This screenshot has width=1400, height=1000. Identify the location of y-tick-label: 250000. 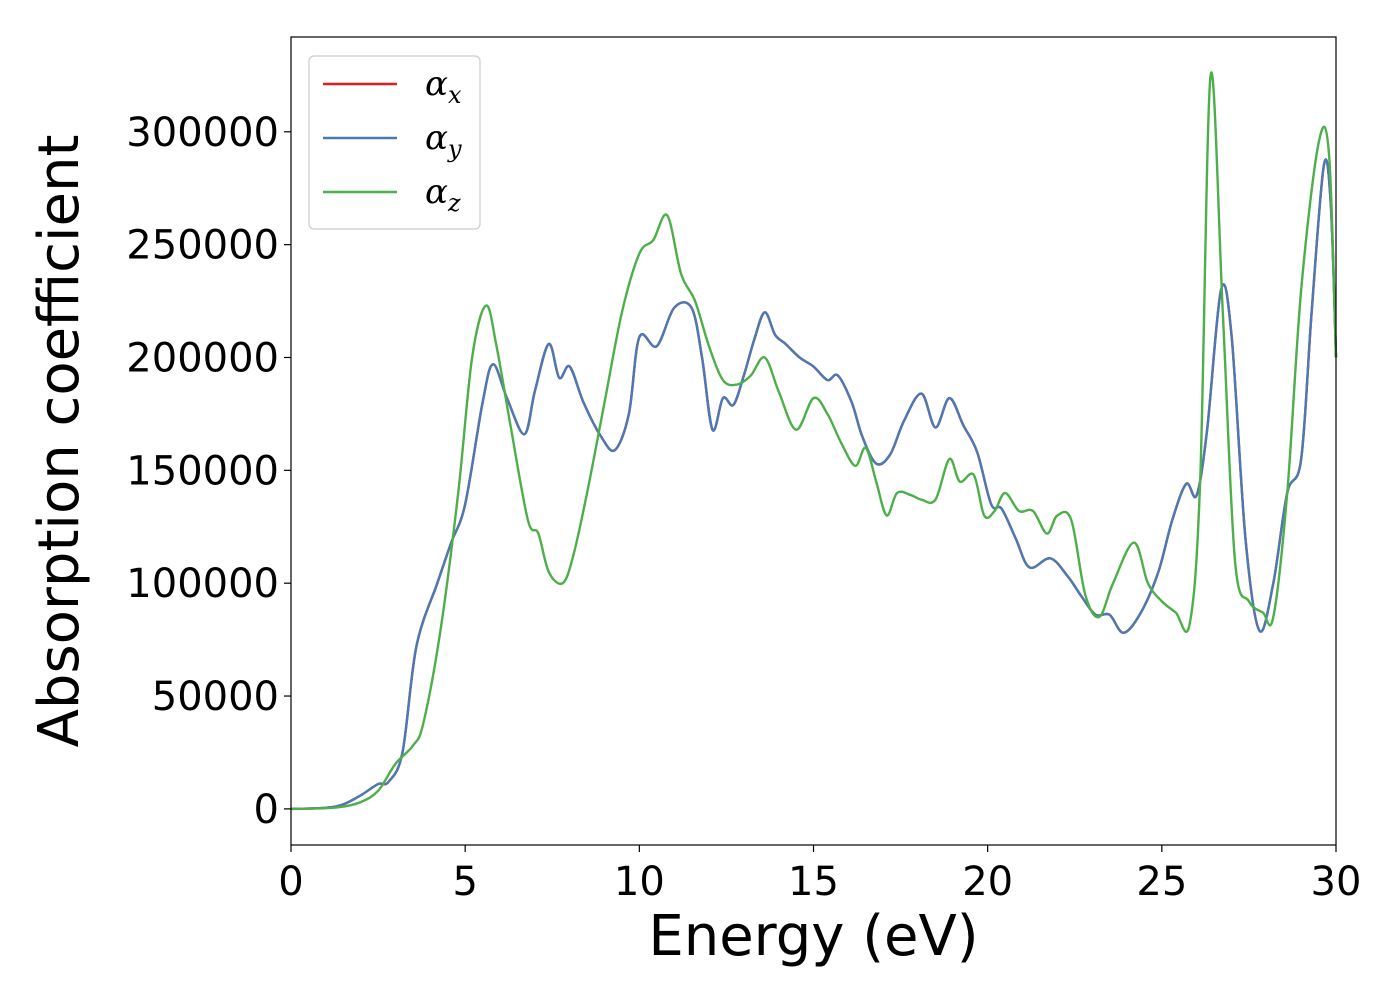
(202, 246).